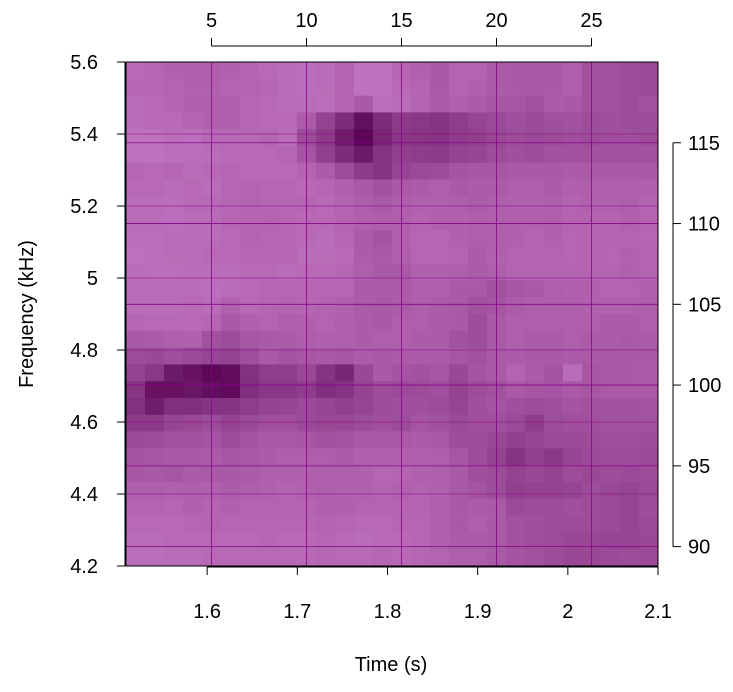  I want to click on y-tick-label: 5, so click(92, 279).